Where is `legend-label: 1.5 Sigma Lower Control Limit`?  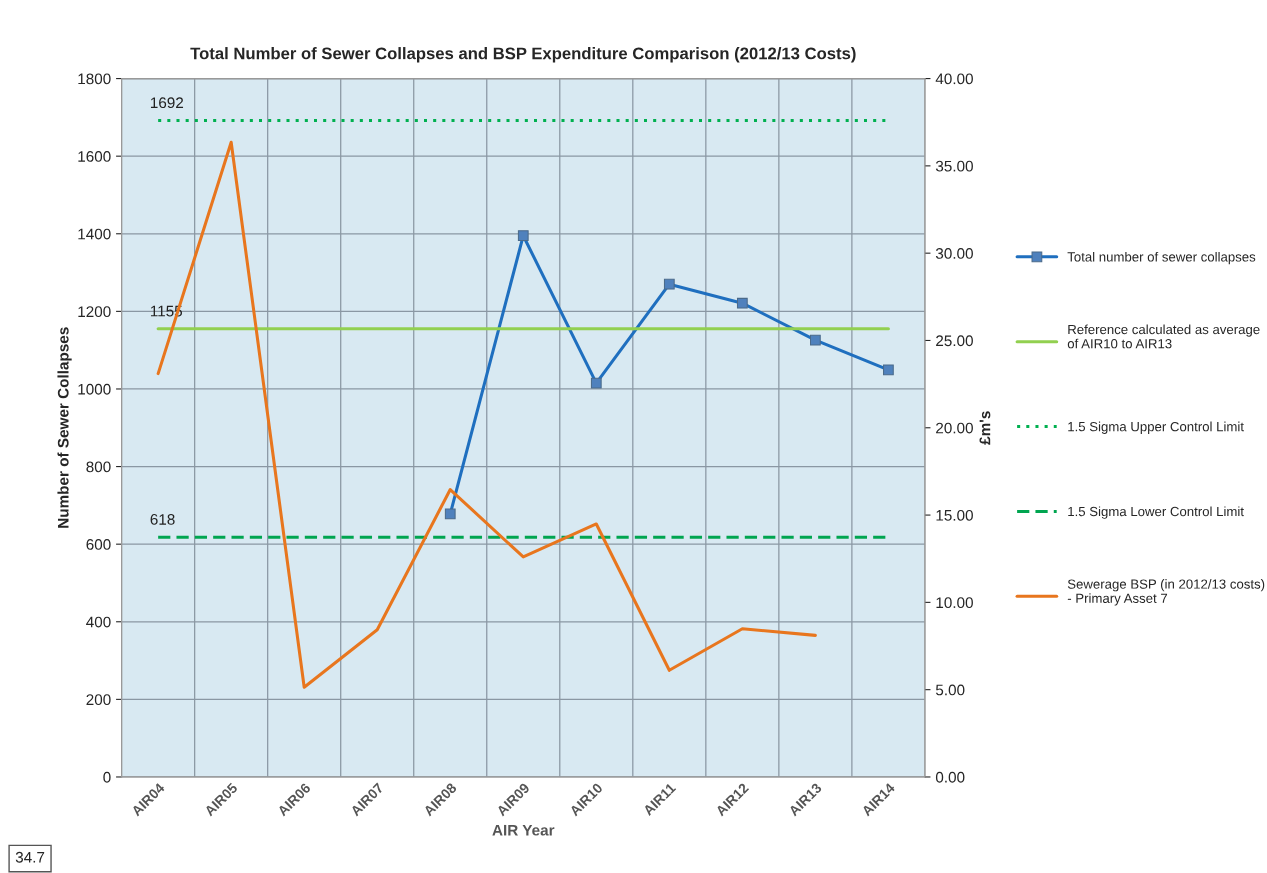 legend-label: 1.5 Sigma Lower Control Limit is located at coordinates (1156, 512).